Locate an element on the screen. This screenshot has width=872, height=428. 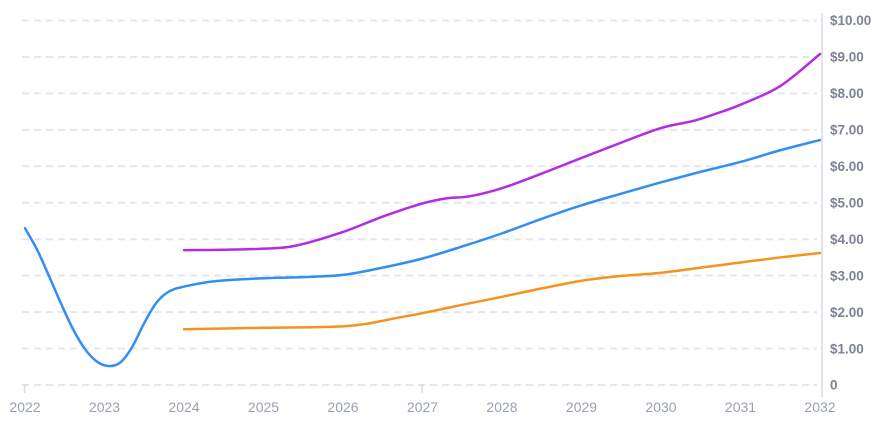
y-axis-tick-label: $8.00 is located at coordinates (847, 93).